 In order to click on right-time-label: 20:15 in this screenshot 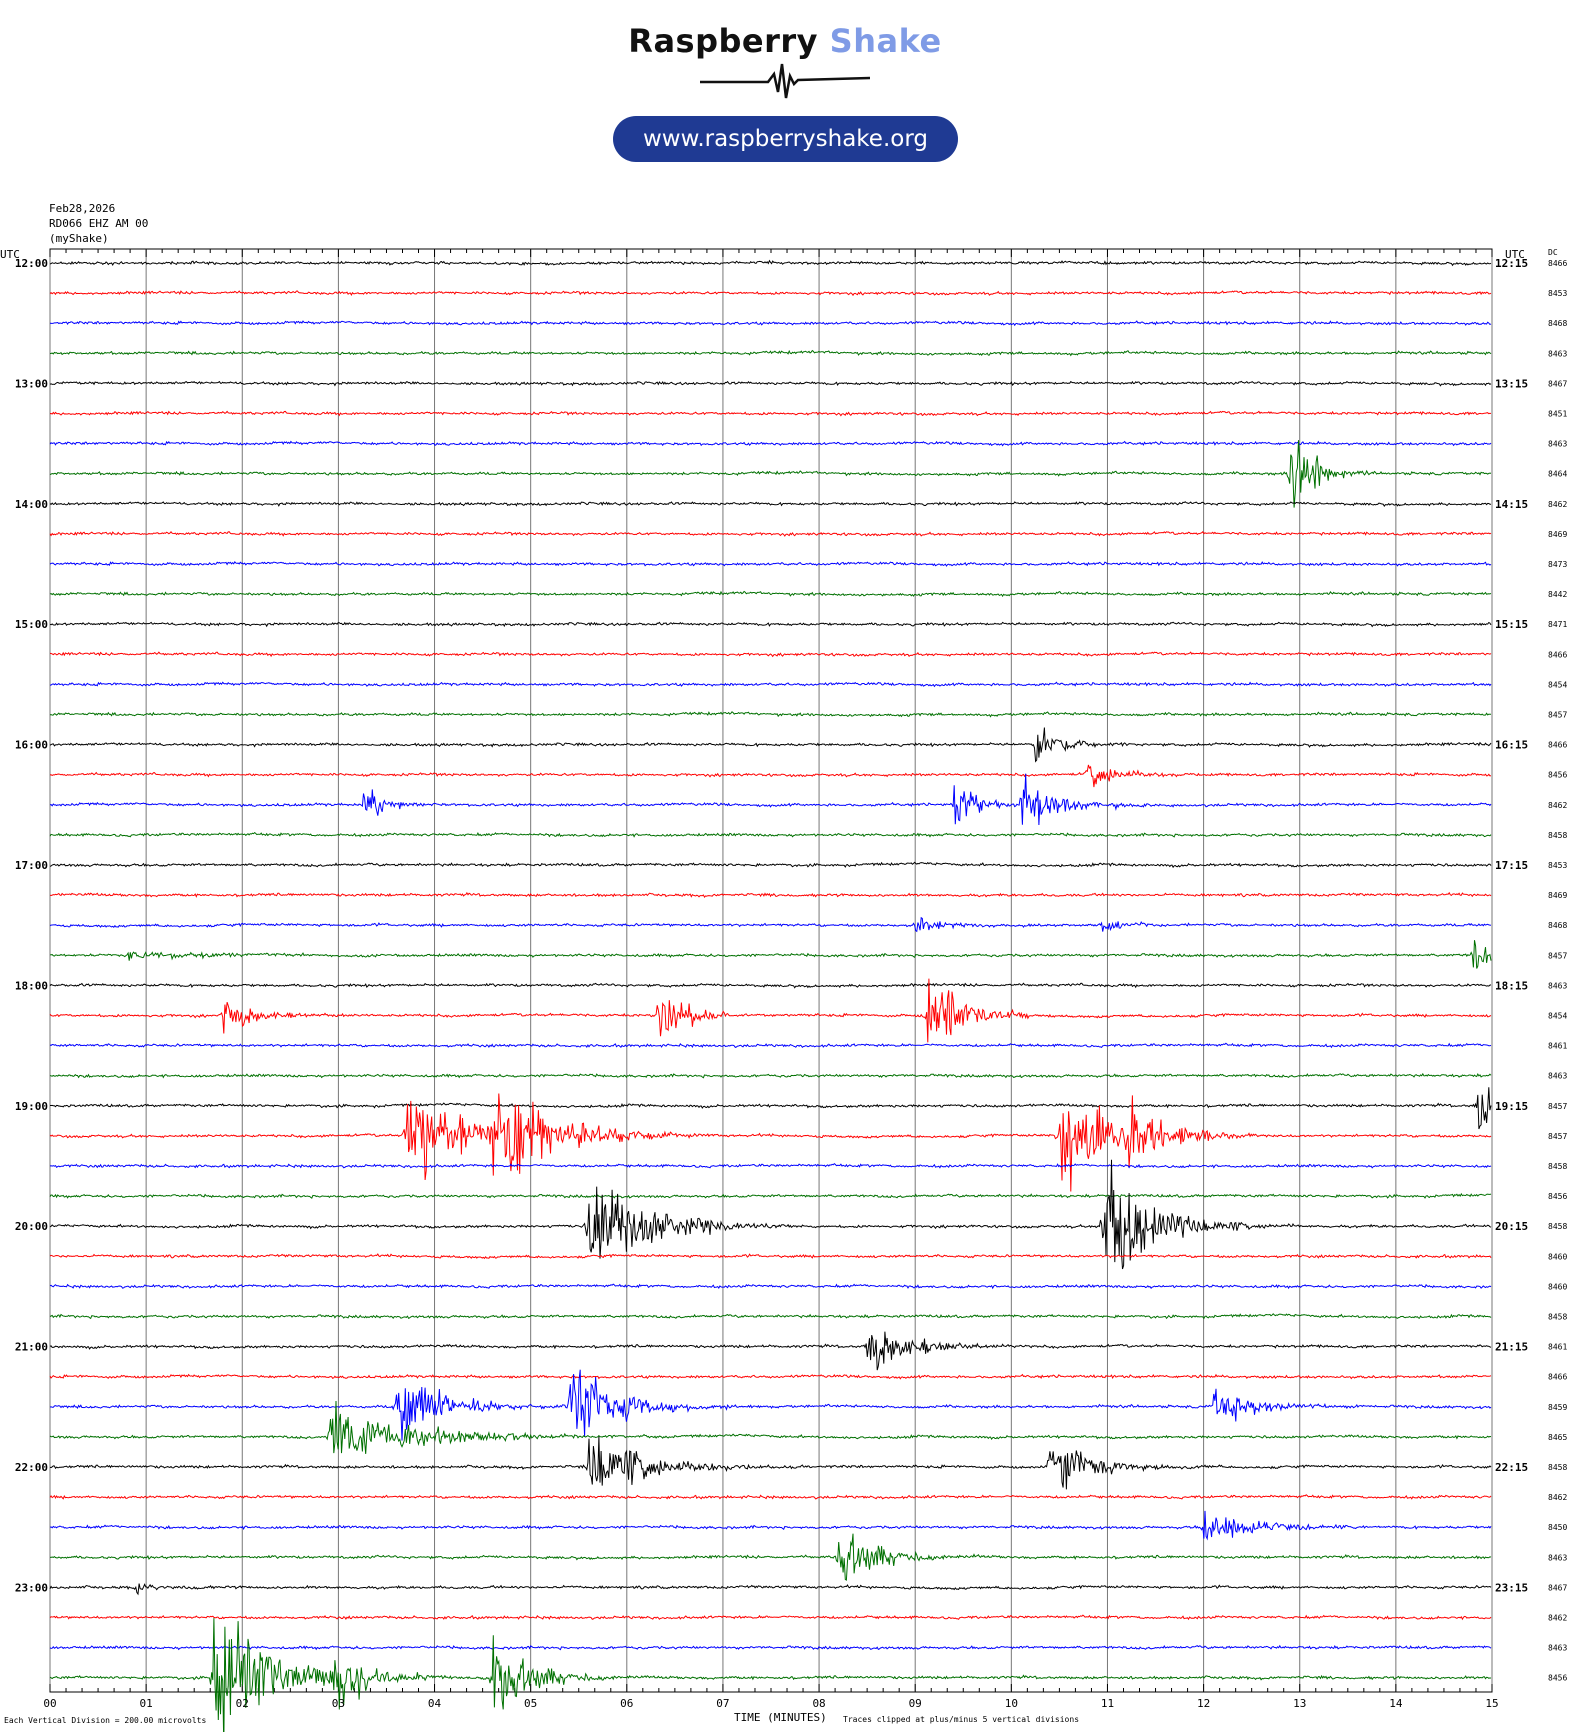, I will do `click(1511, 1226)`.